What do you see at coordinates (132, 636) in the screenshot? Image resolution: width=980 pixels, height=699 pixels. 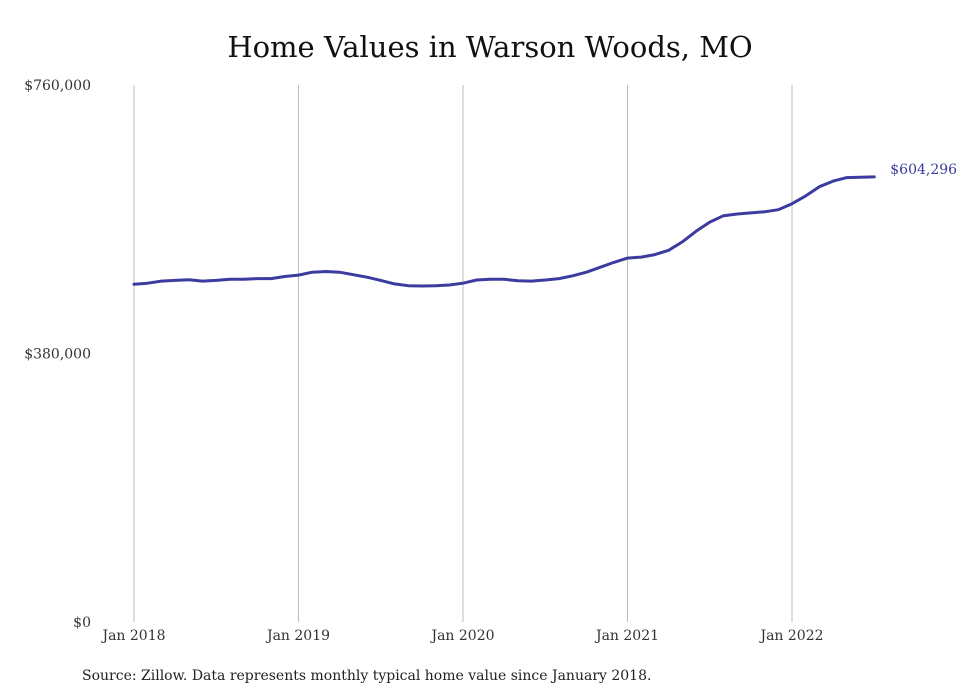 I see `x-tick-label: Jan 2018` at bounding box center [132, 636].